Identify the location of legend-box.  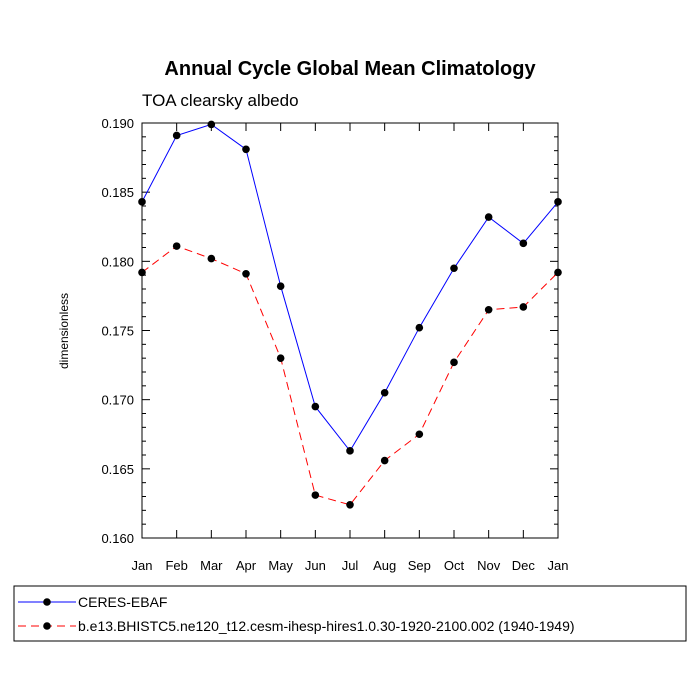
(350, 613).